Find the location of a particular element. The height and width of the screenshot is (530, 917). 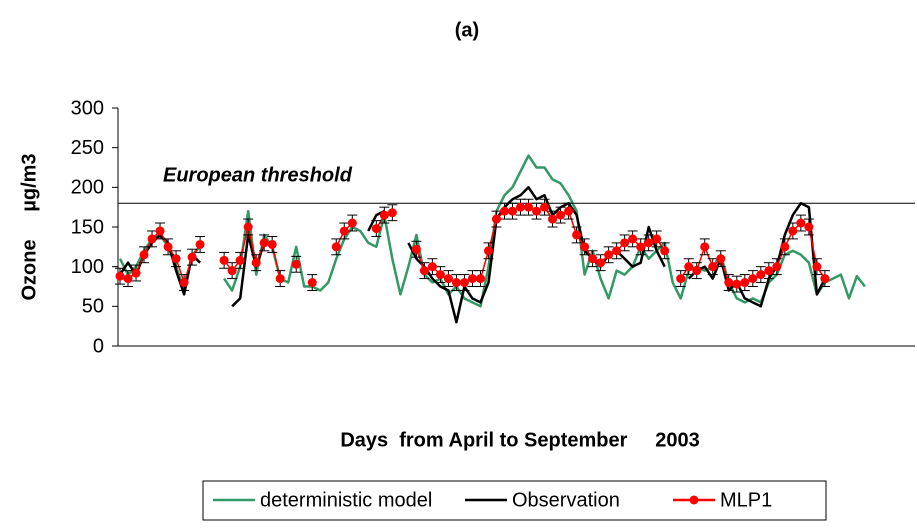

chart-title: (a) is located at coordinates (467, 30).